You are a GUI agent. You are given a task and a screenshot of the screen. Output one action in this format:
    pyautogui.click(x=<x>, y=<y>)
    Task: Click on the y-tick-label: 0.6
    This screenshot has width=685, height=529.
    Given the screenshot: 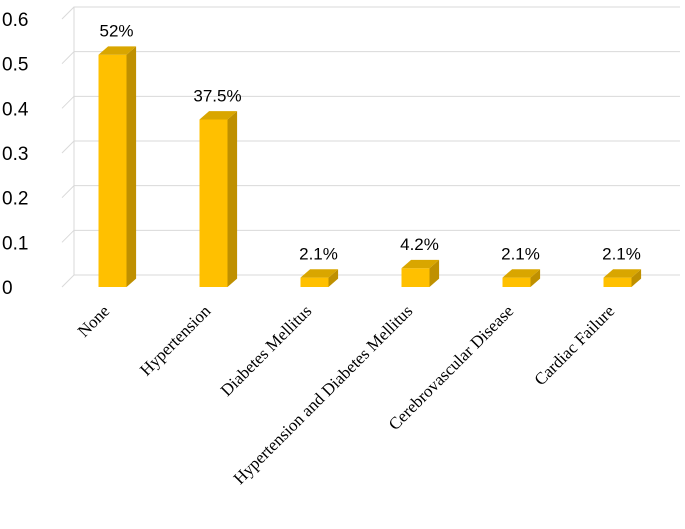 What is the action you would take?
    pyautogui.click(x=15, y=20)
    